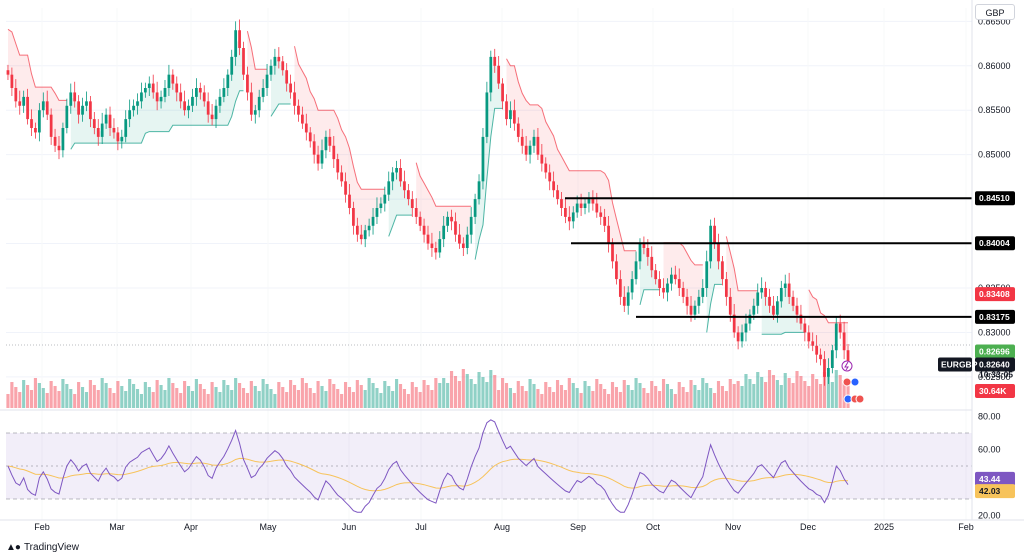  Describe the element at coordinates (349, 527) in the screenshot. I see `time-tick-label: Jun` at that location.